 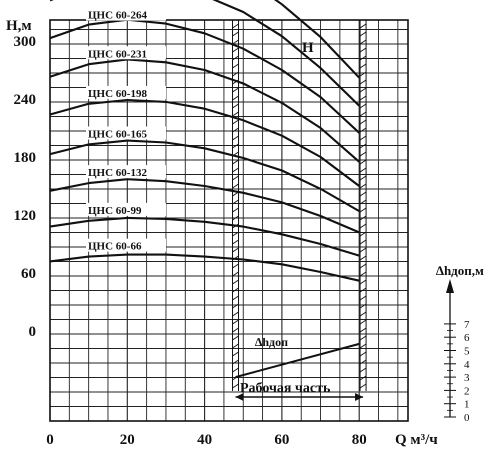 I want to click on y-tick-label: 60, so click(x=28, y=274).